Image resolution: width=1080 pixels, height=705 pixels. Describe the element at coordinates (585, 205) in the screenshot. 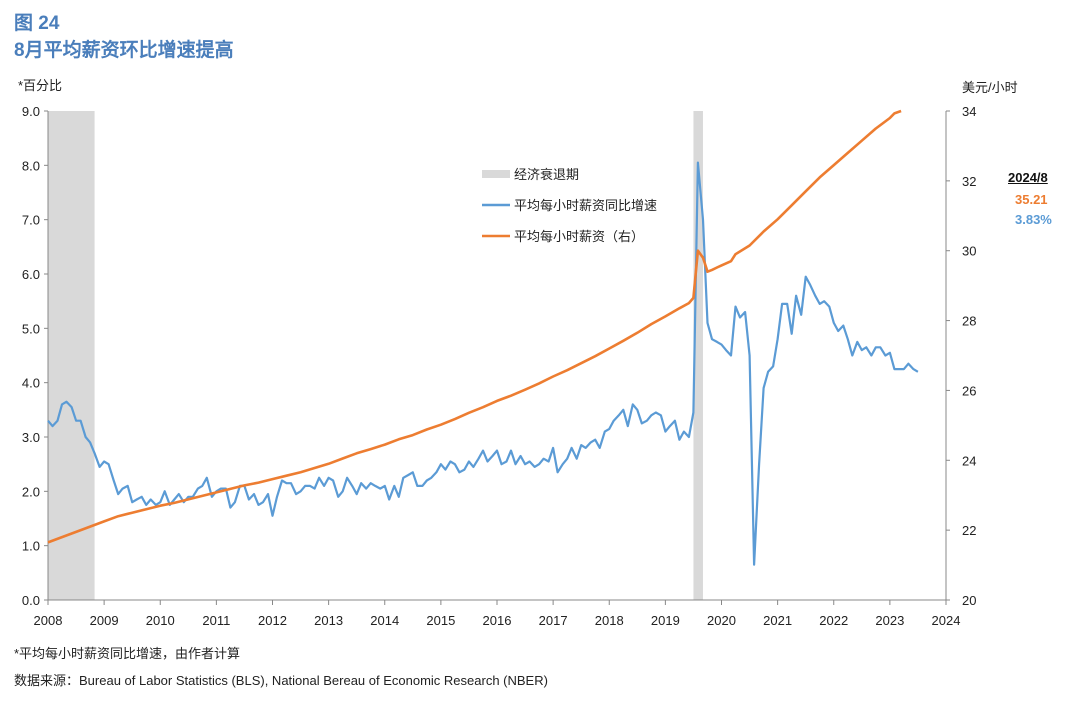

I see `legend-yoy-label: 平均每小时薪资同比增速` at that location.